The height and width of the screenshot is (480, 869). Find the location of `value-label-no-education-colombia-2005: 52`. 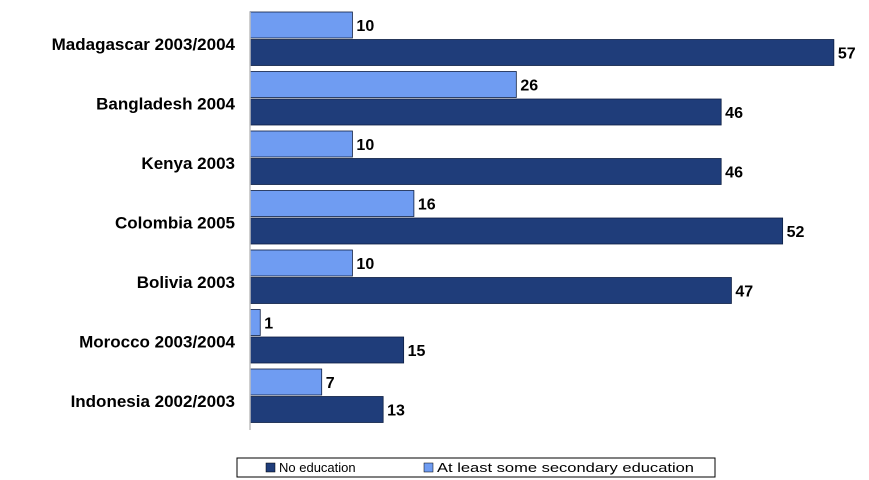

value-label-no-education-colombia-2005: 52 is located at coordinates (796, 232).